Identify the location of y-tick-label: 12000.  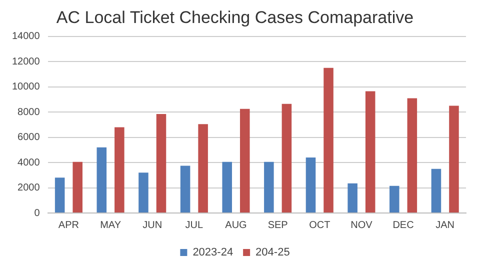
(26, 62).